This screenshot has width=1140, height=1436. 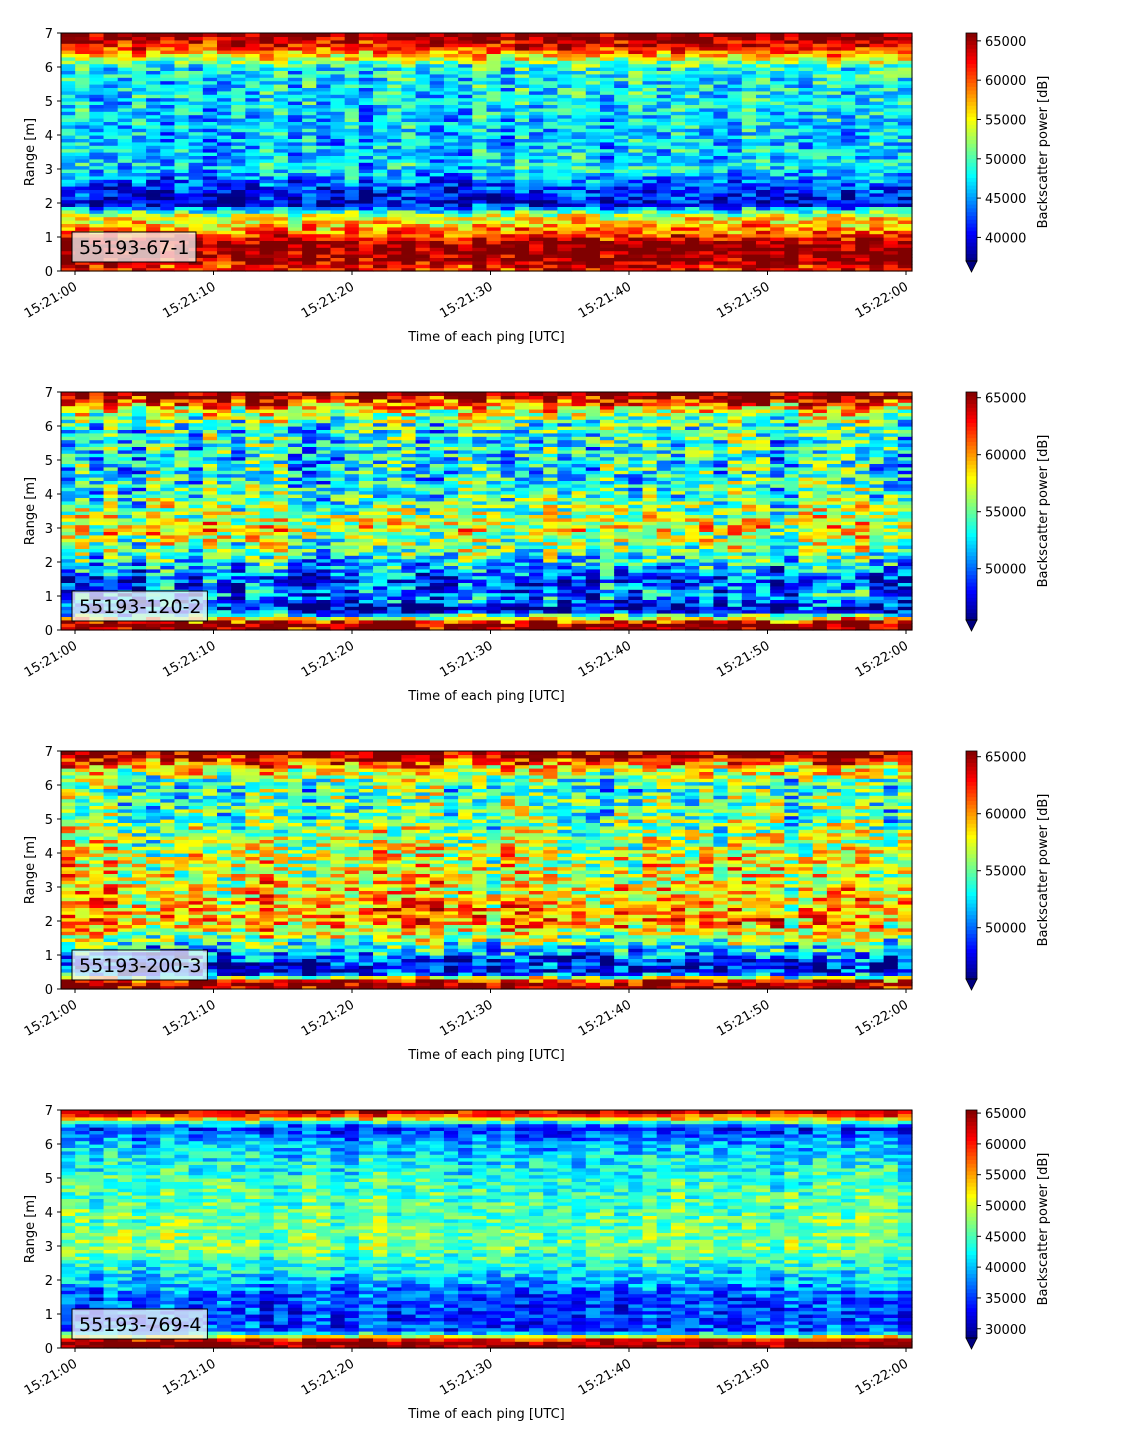 What do you see at coordinates (971, 147) in the screenshot?
I see `colorbar-frame` at bounding box center [971, 147].